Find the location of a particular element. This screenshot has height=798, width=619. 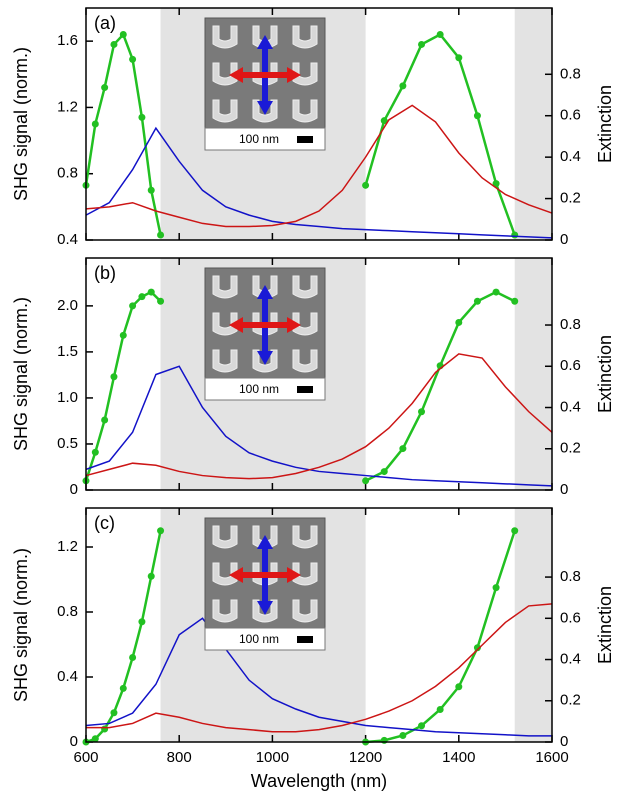

x-tick-label: 1200 is located at coordinates (365, 757).